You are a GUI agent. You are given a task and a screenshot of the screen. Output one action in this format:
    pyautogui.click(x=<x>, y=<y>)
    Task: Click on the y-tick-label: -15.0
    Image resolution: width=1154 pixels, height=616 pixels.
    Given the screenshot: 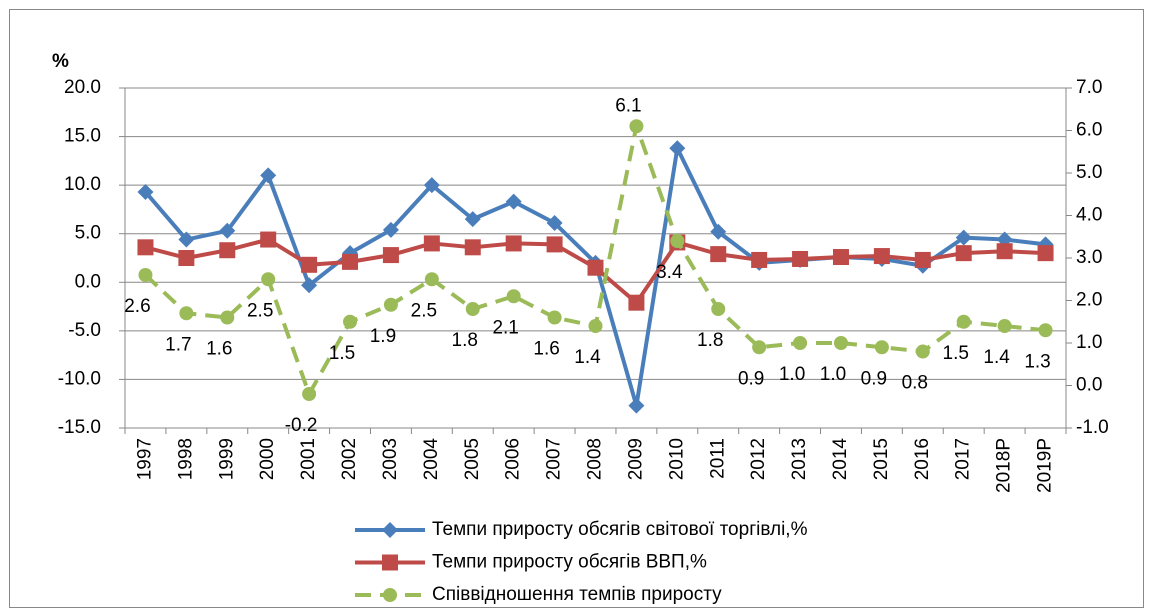 What is the action you would take?
    pyautogui.click(x=79, y=427)
    